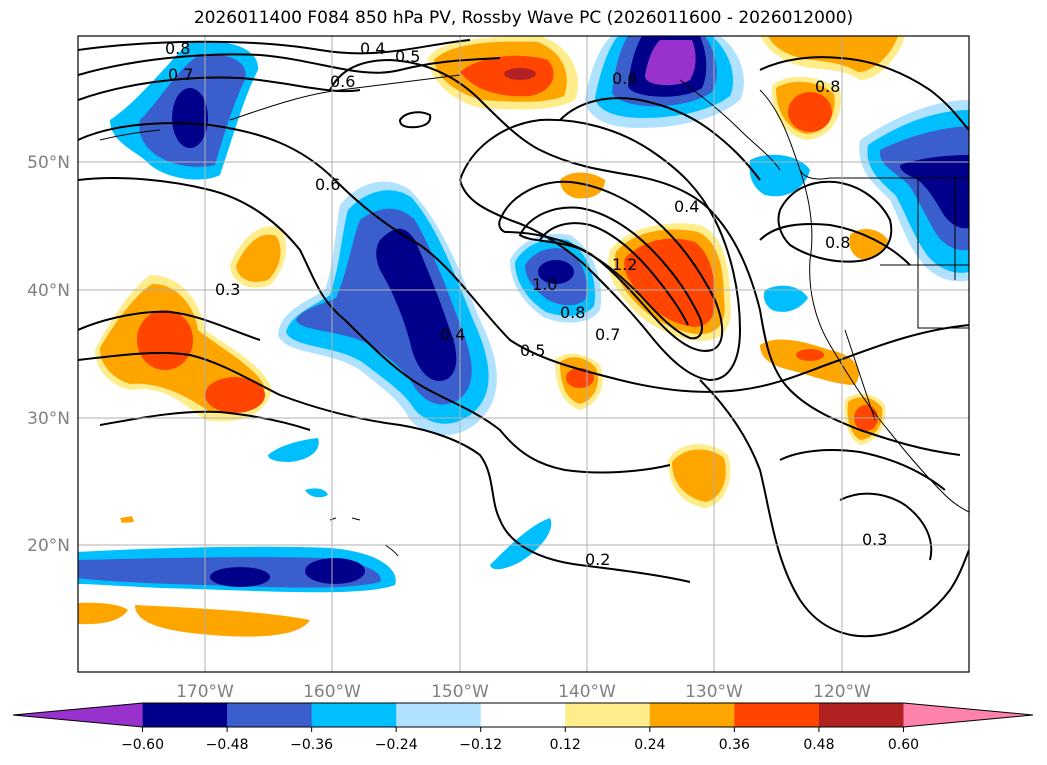  I want to click on lat-label: 40°N, so click(48, 291).